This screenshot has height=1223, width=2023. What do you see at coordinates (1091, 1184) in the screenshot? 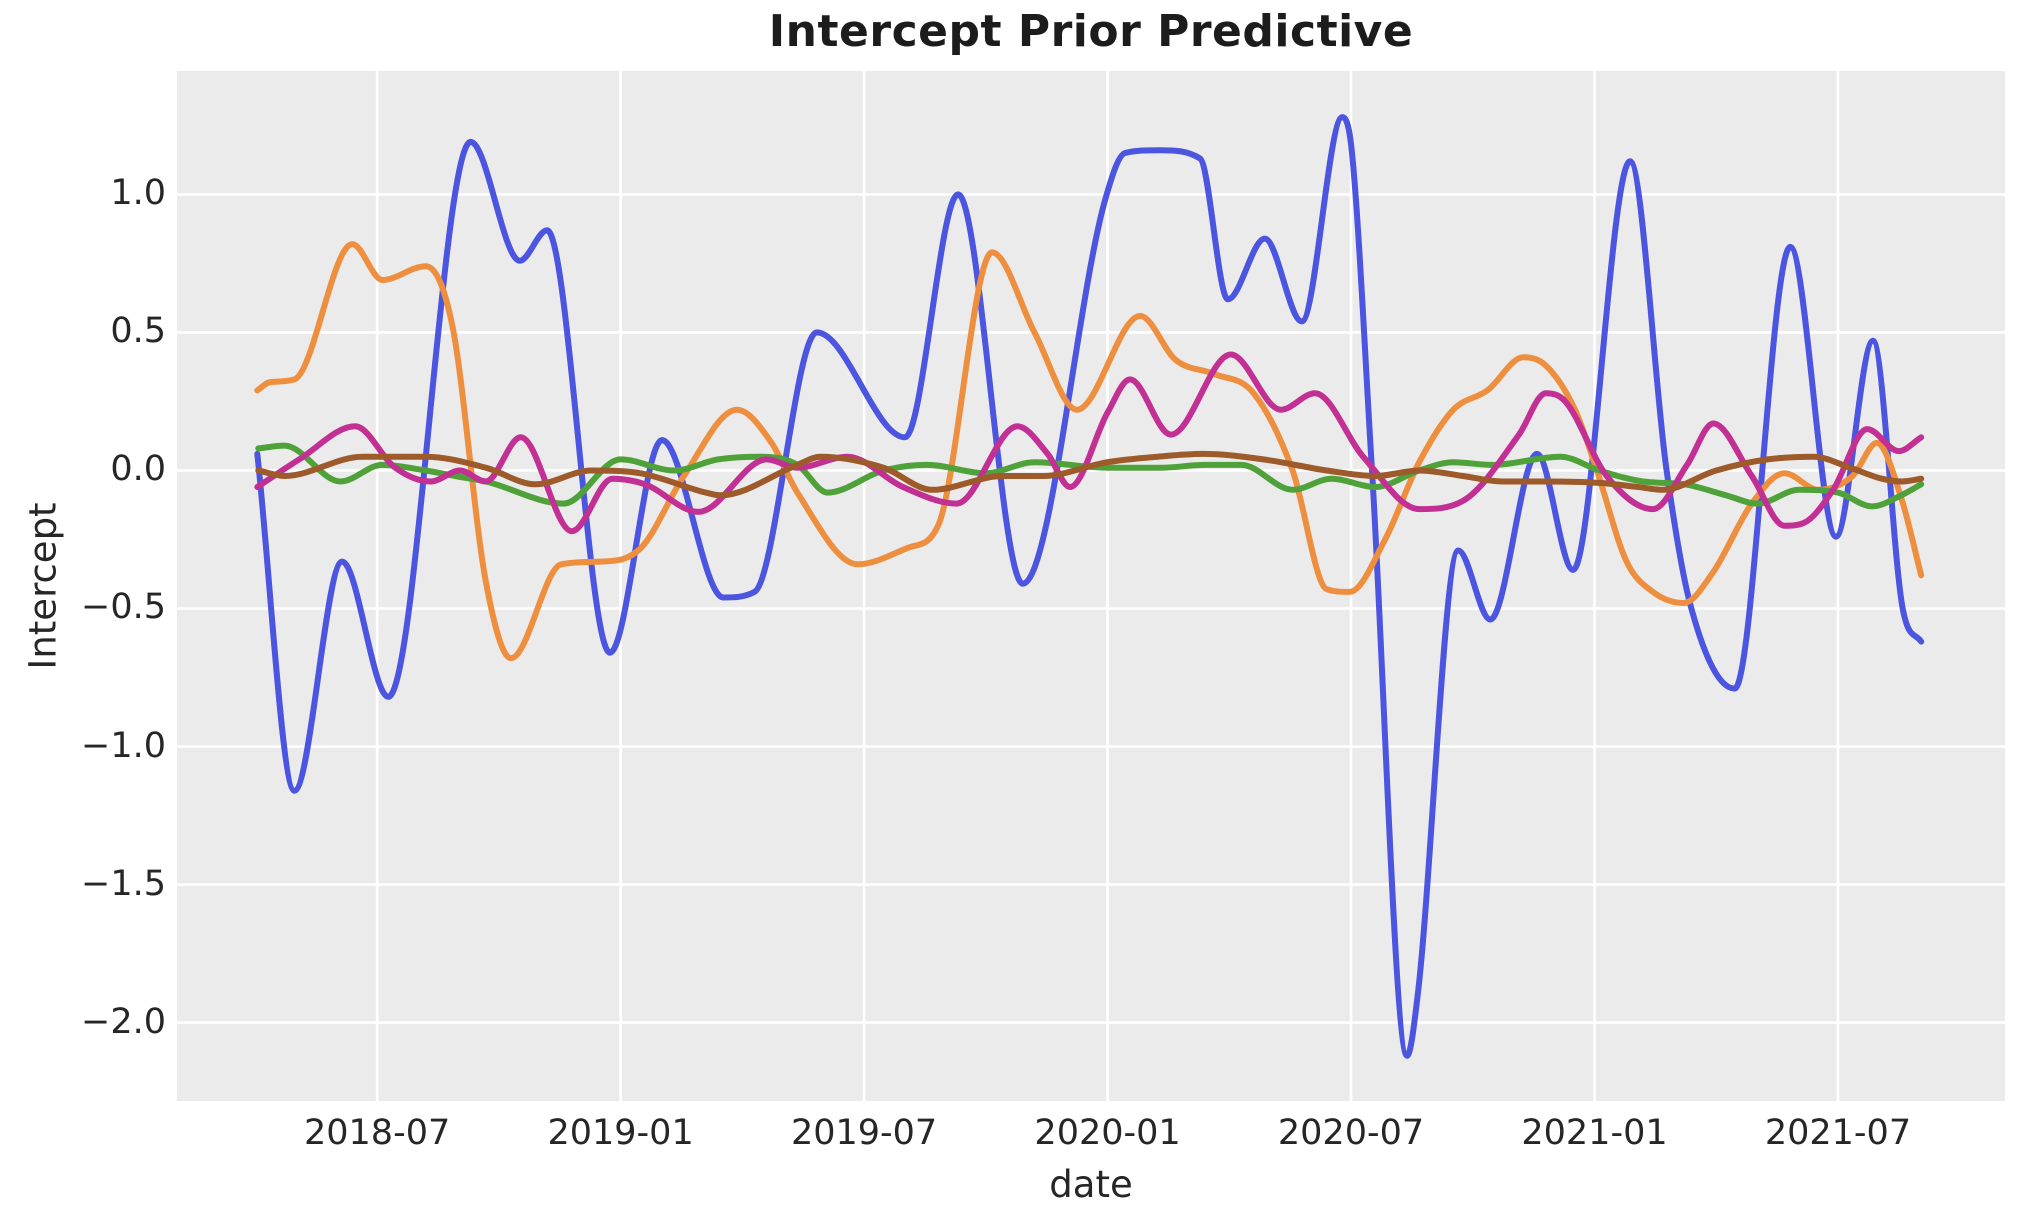
I see `x-axis-label: date` at bounding box center [1091, 1184].